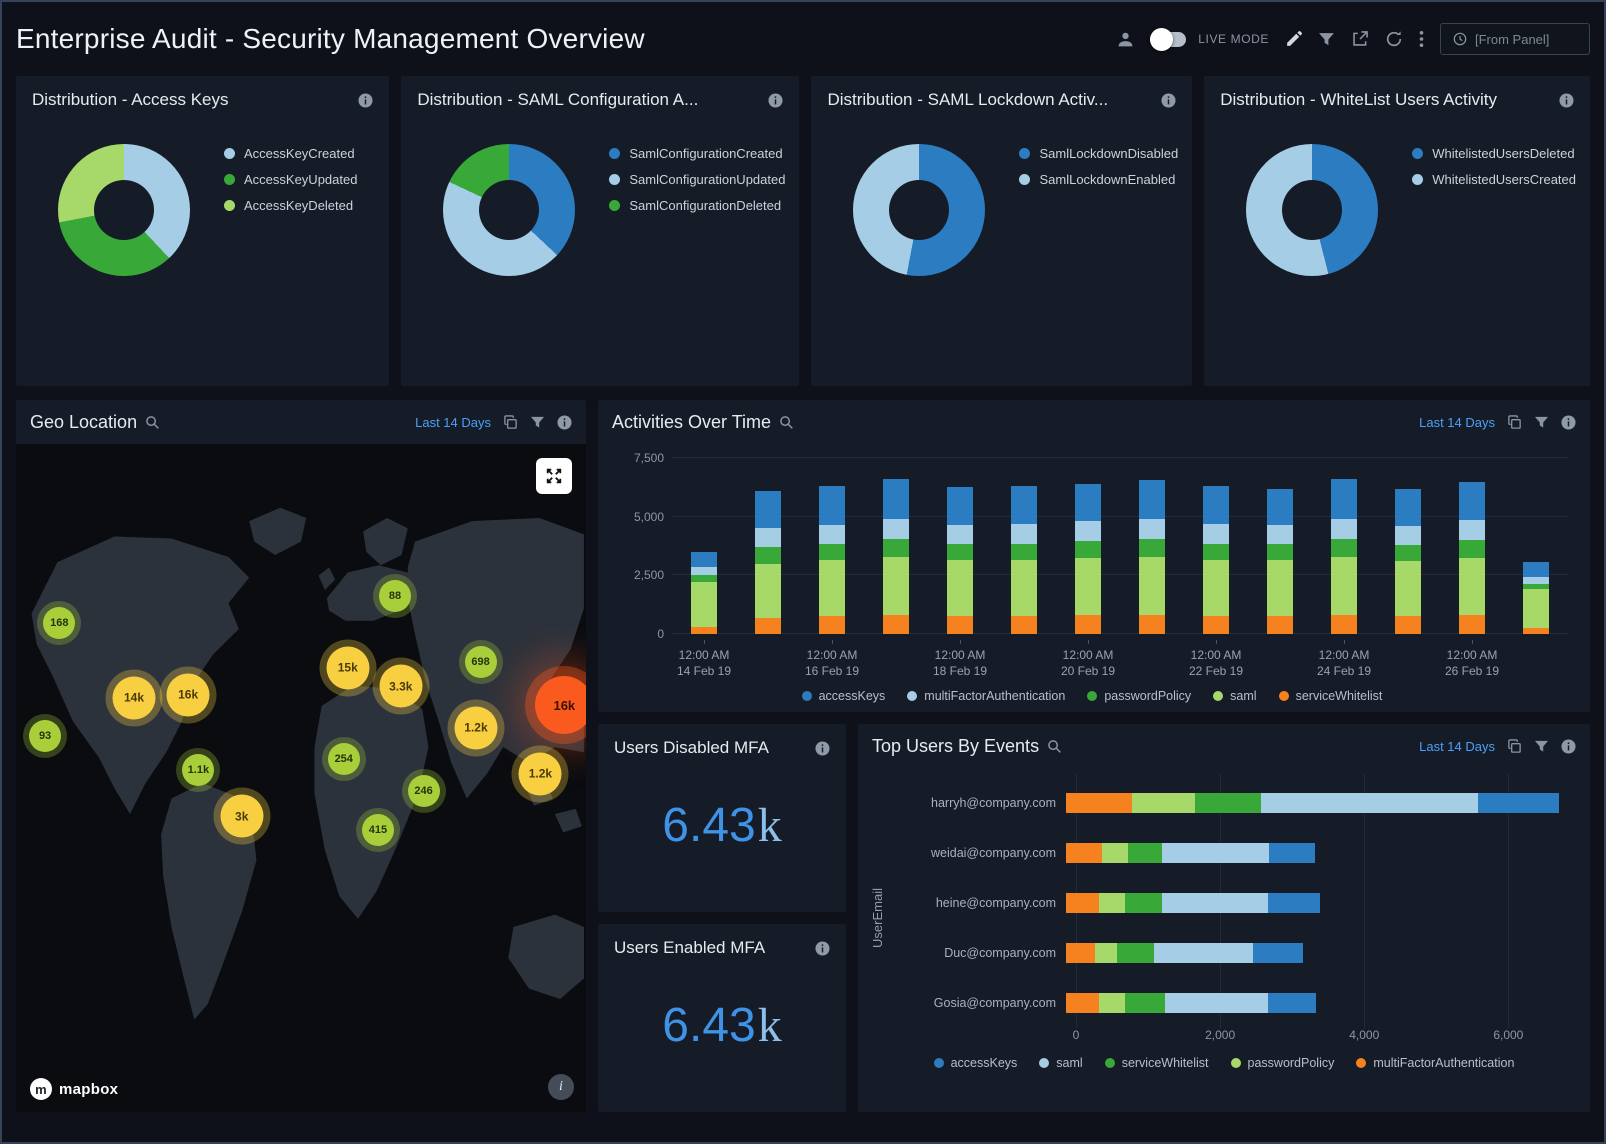 The height and width of the screenshot is (1144, 1606). I want to click on map-cluster-marker: 3k, so click(242, 816).